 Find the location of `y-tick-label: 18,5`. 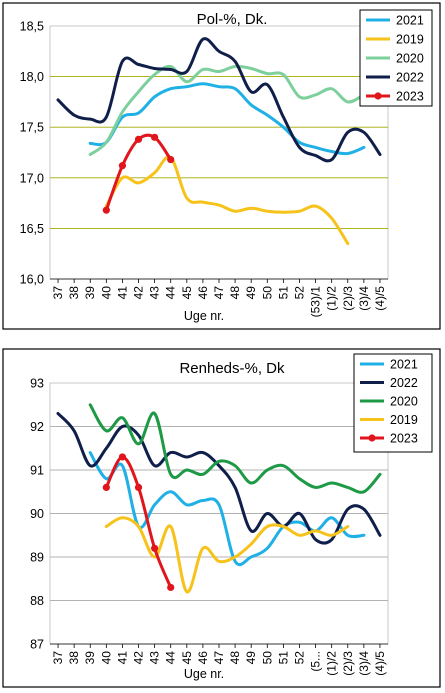

y-tick-label: 18,5 is located at coordinates (32, 27).